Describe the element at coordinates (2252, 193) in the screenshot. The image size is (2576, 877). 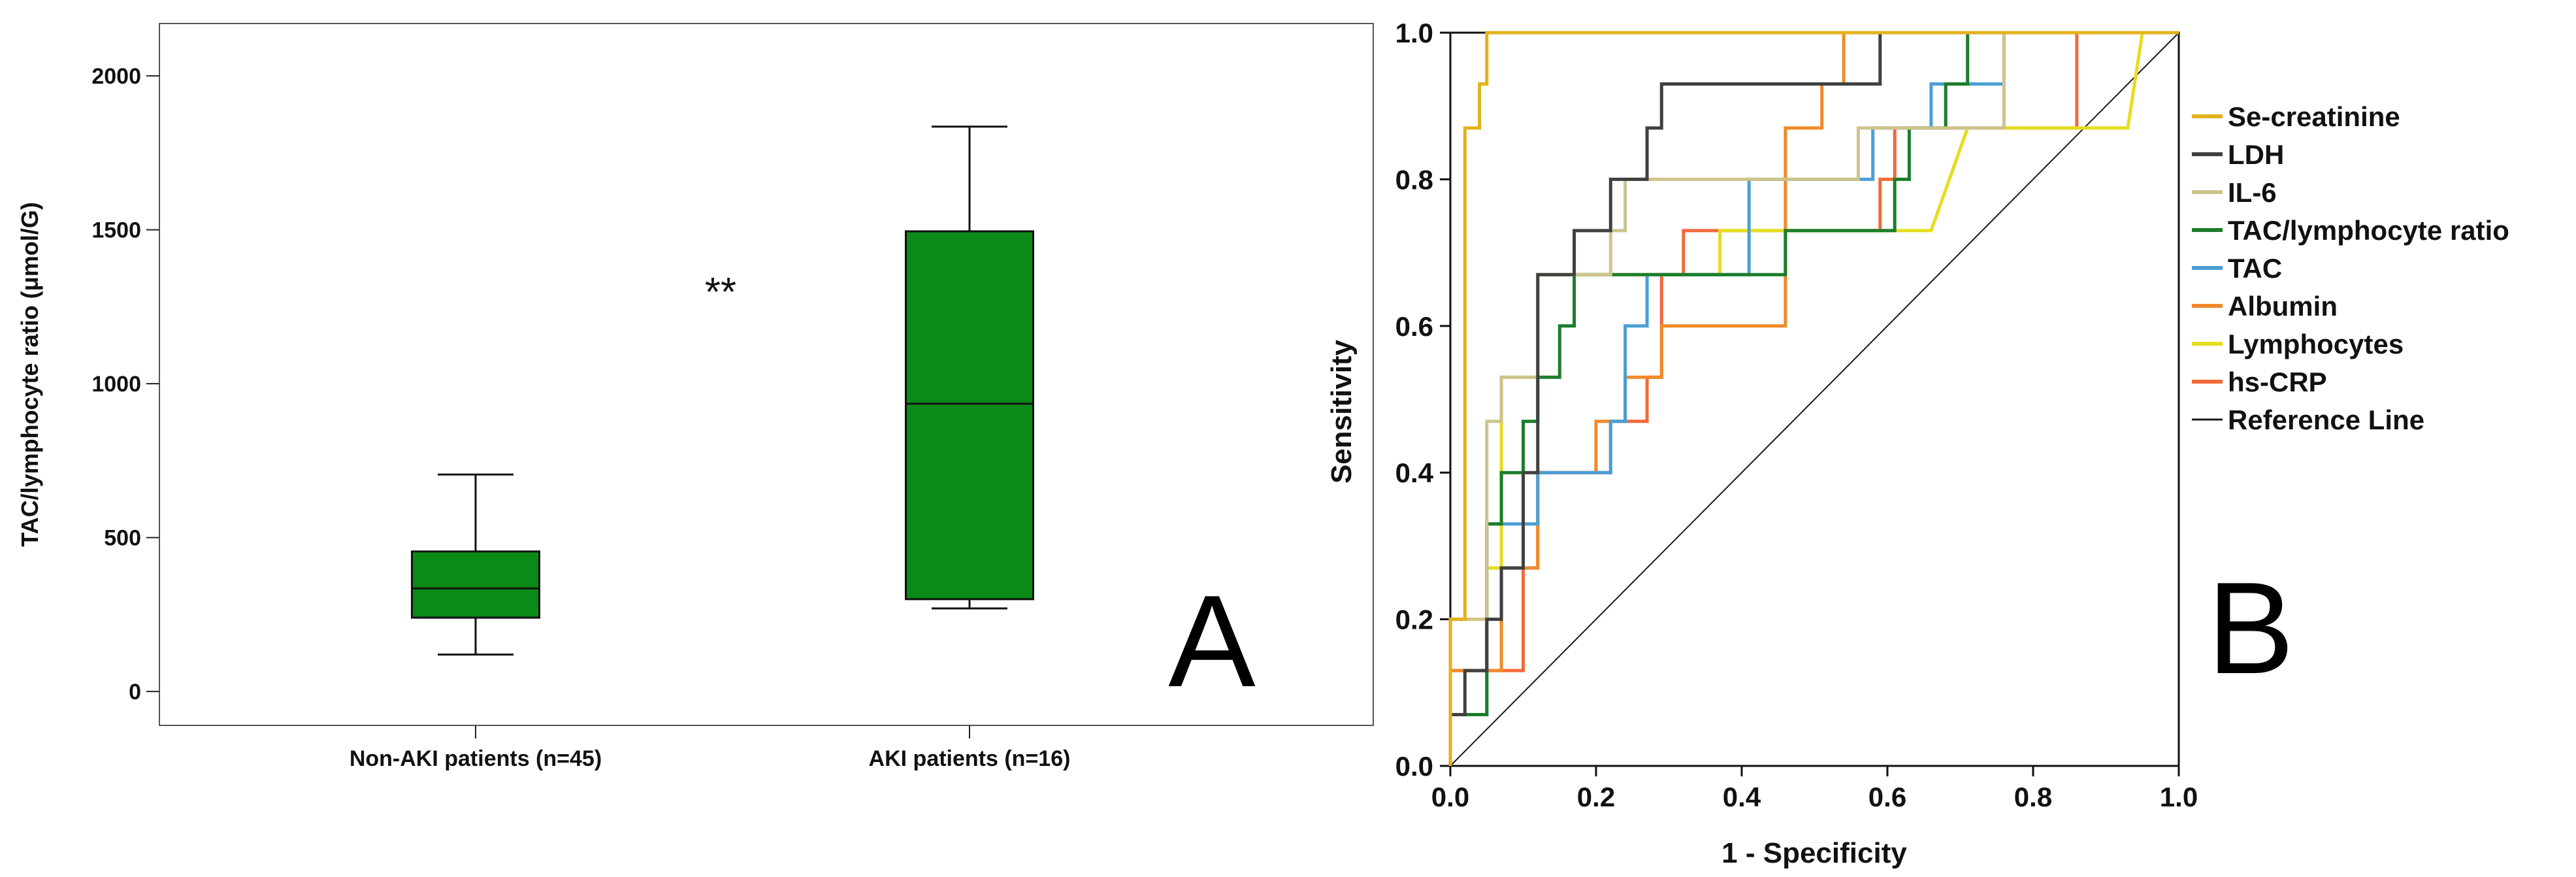
I see `legend-label-il-6: IL-6` at that location.